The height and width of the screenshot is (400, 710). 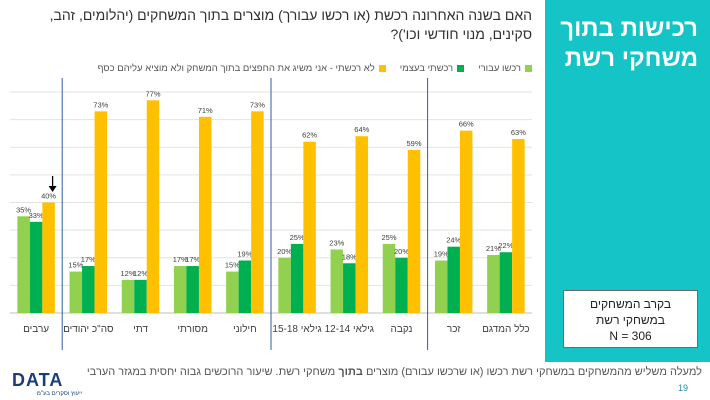 I want to click on data-label: 18%, so click(x=349, y=256).